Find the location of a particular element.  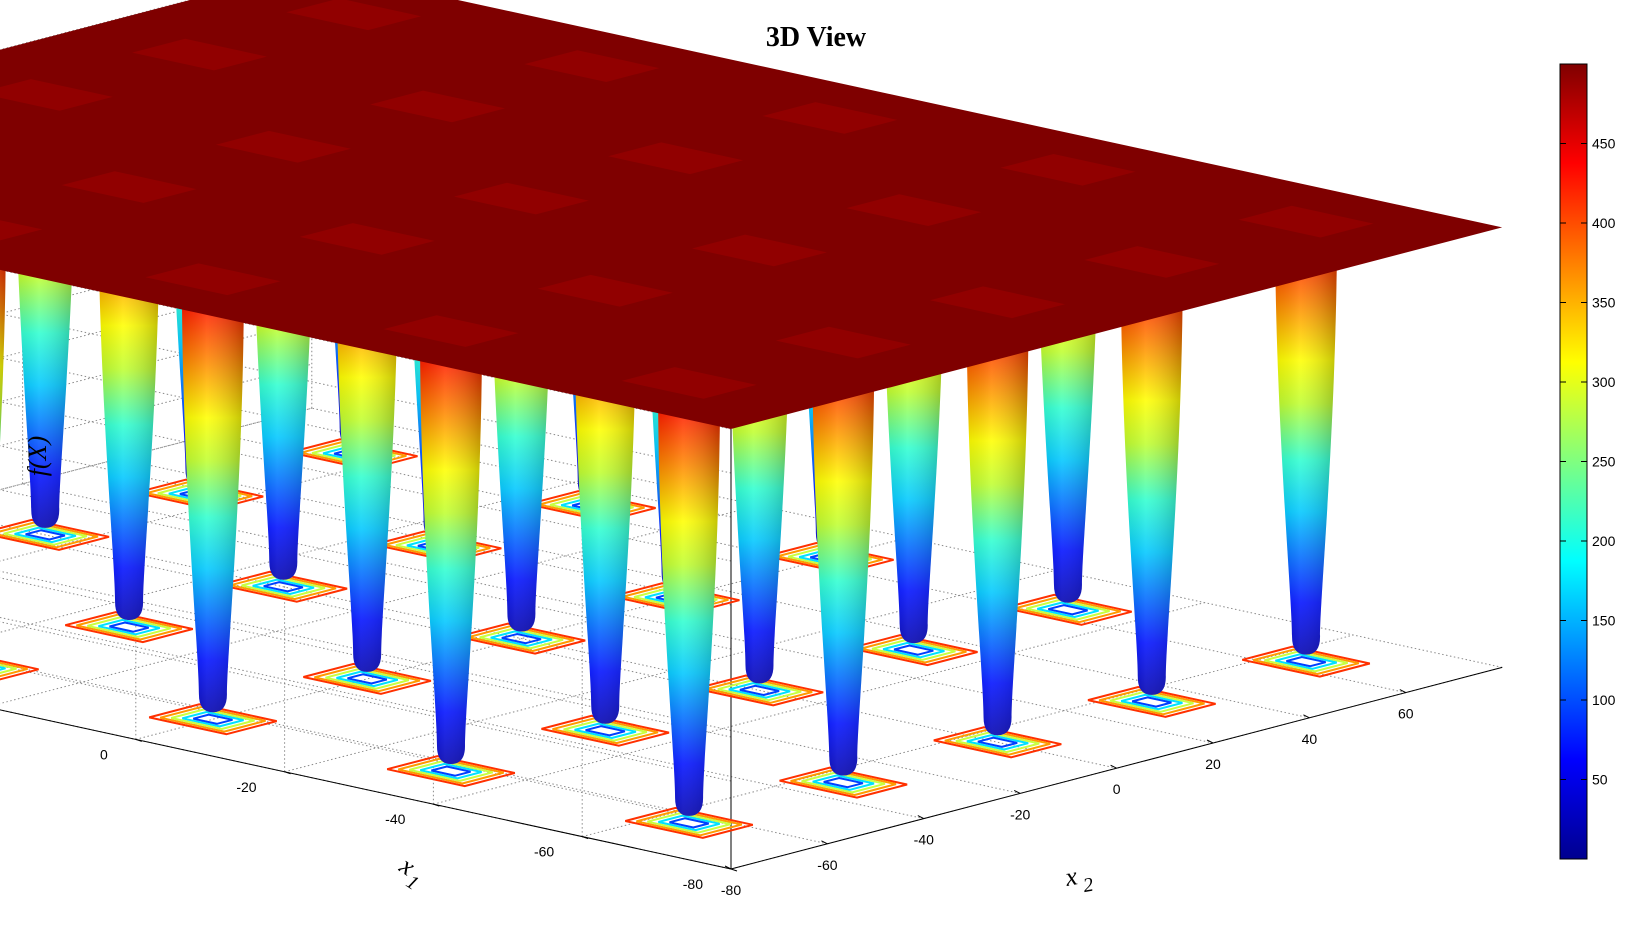

colorbar-tick-label: 350 is located at coordinates (1604, 303).